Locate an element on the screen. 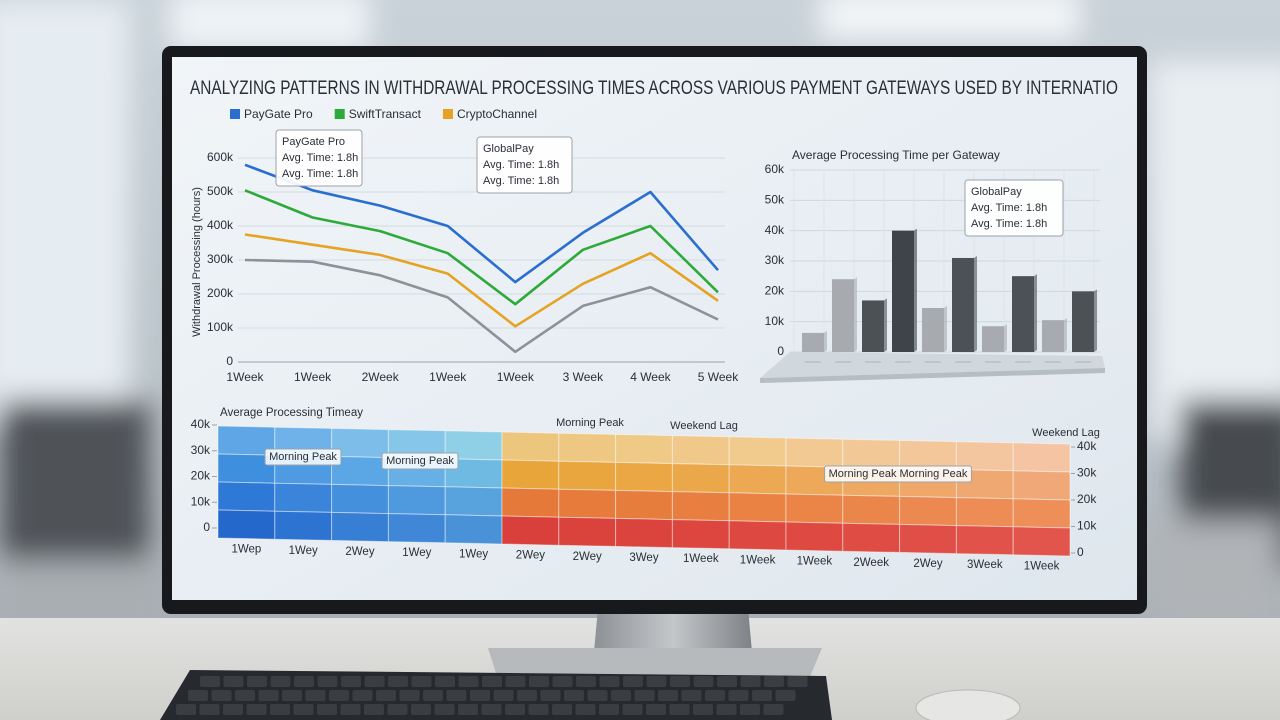 The image size is (1280, 720). y-tick-label: 0 is located at coordinates (229, 361).